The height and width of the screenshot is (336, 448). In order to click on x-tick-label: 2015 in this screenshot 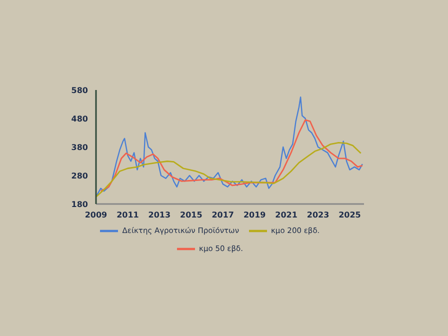, I will do `click(191, 215)`.